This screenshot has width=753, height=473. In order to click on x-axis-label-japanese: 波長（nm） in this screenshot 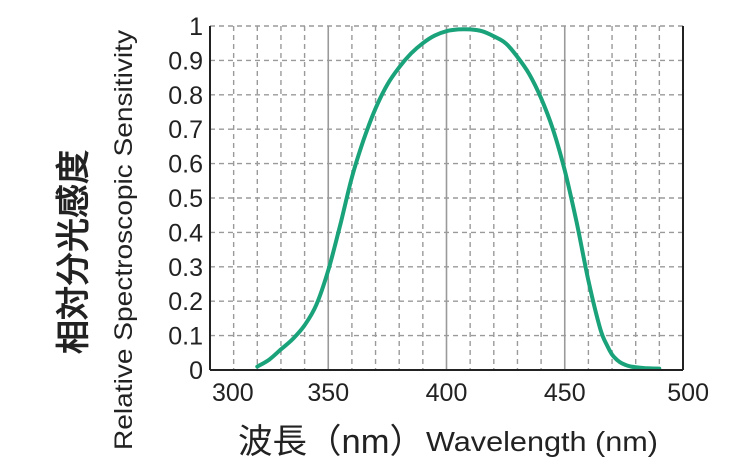, I will do `click(331, 442)`.